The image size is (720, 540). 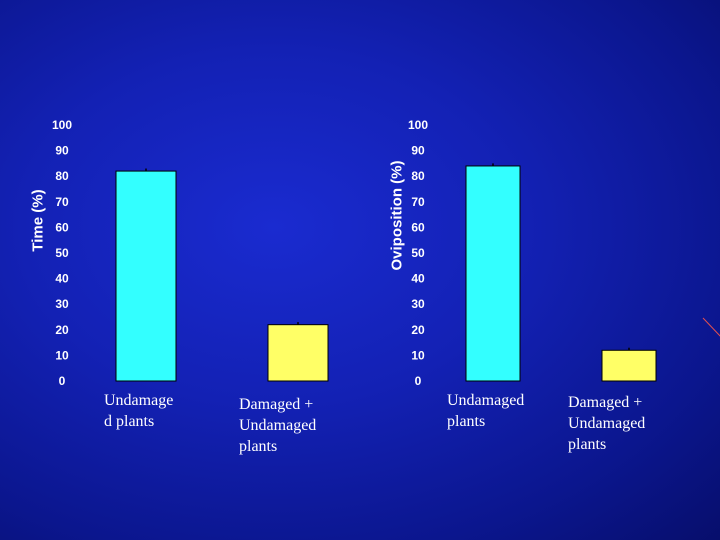 What do you see at coordinates (418, 355) in the screenshot?
I see `chart2-y-tick-label: 10` at bounding box center [418, 355].